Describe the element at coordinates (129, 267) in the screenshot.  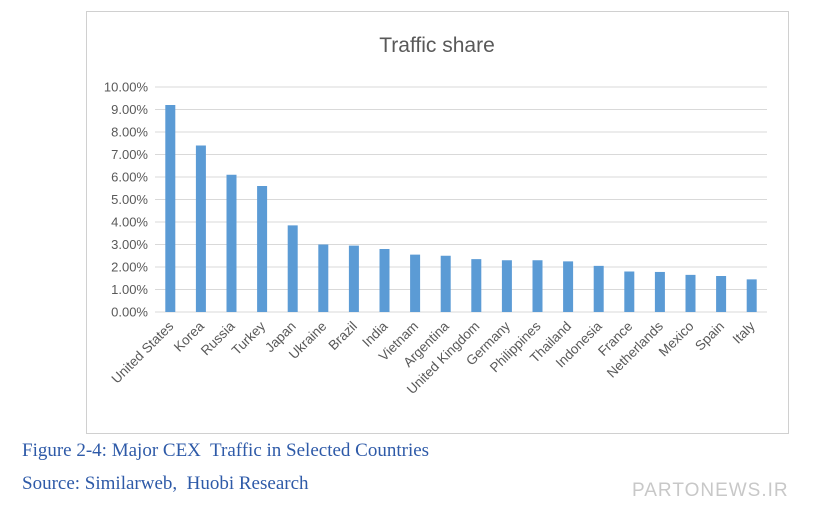
I see `y-tick-label: 2.00%` at that location.